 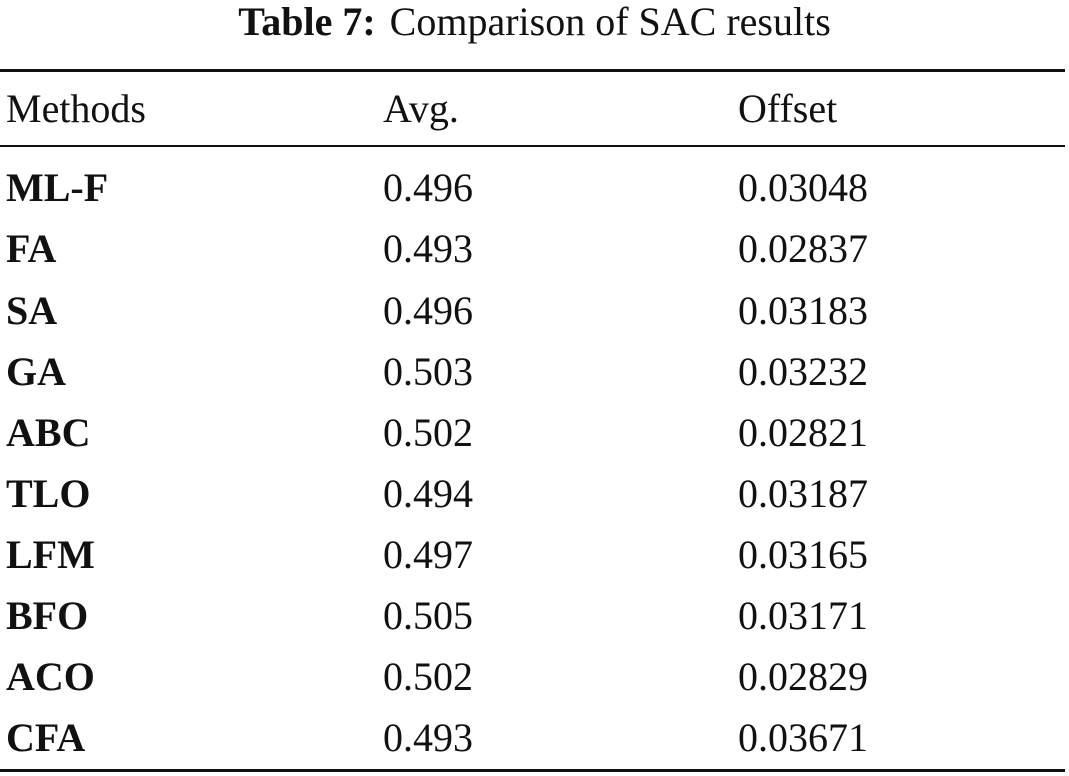 What do you see at coordinates (47, 615) in the screenshot?
I see `method-cell: BFO` at bounding box center [47, 615].